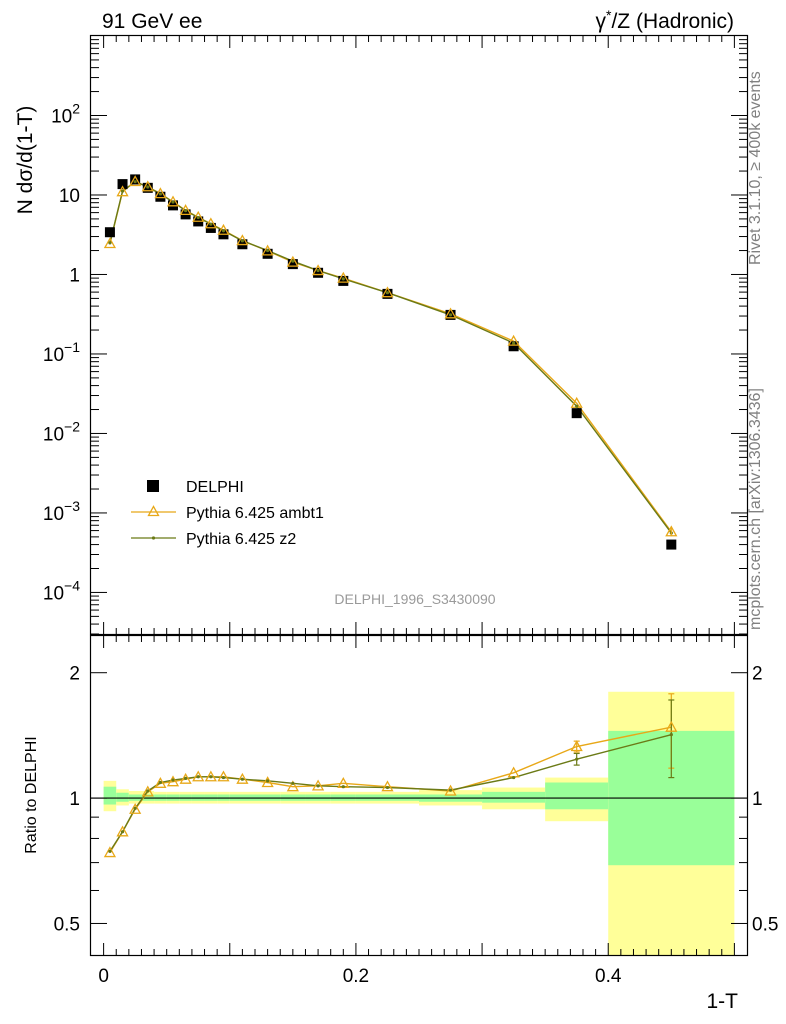  What do you see at coordinates (241, 539) in the screenshot?
I see `legend-label-z2: Pythia 6.425 z2` at bounding box center [241, 539].